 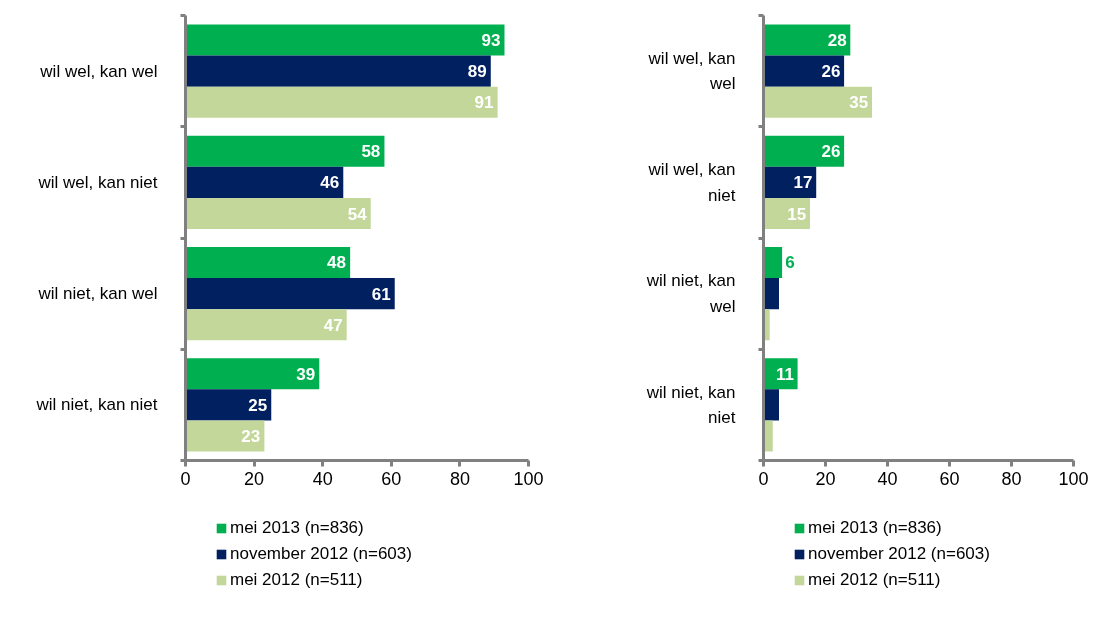 I want to click on data-label: 35, so click(x=859, y=103).